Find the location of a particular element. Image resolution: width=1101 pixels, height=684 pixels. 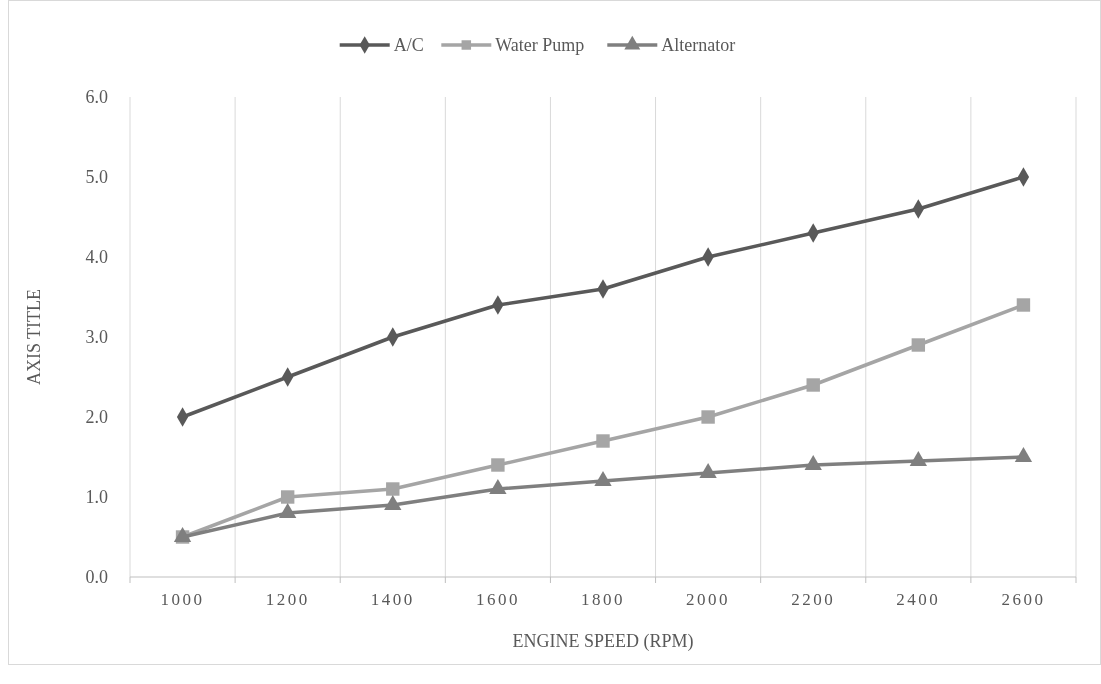

x-tick-label: 1400 is located at coordinates (392, 599).